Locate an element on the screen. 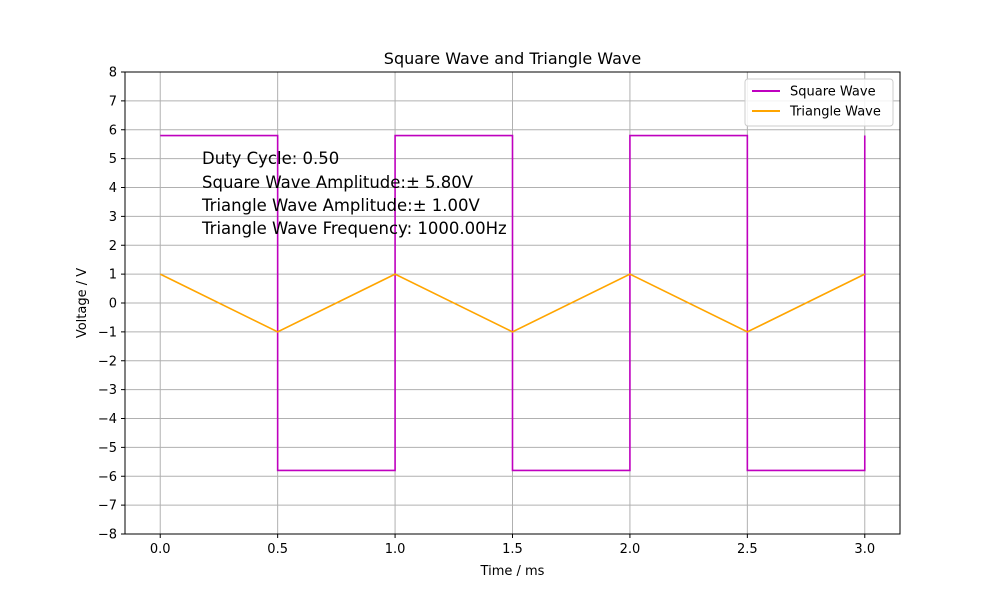 This screenshot has height=600, width=1000. annotation-square-amplitude: Square Wave Amplitude:± 5.80V is located at coordinates (338, 182).